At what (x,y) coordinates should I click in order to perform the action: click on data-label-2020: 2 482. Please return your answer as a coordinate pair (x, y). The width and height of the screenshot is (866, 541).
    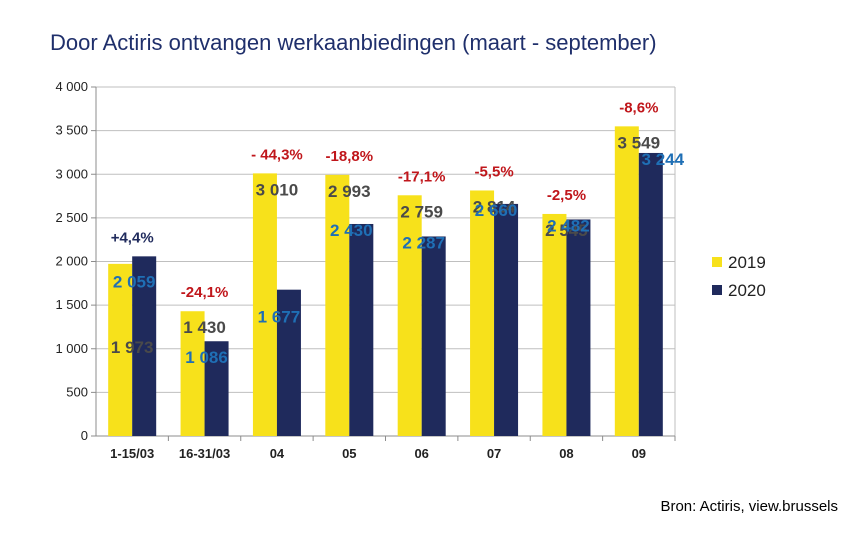
    Looking at the image, I should click on (568, 225).